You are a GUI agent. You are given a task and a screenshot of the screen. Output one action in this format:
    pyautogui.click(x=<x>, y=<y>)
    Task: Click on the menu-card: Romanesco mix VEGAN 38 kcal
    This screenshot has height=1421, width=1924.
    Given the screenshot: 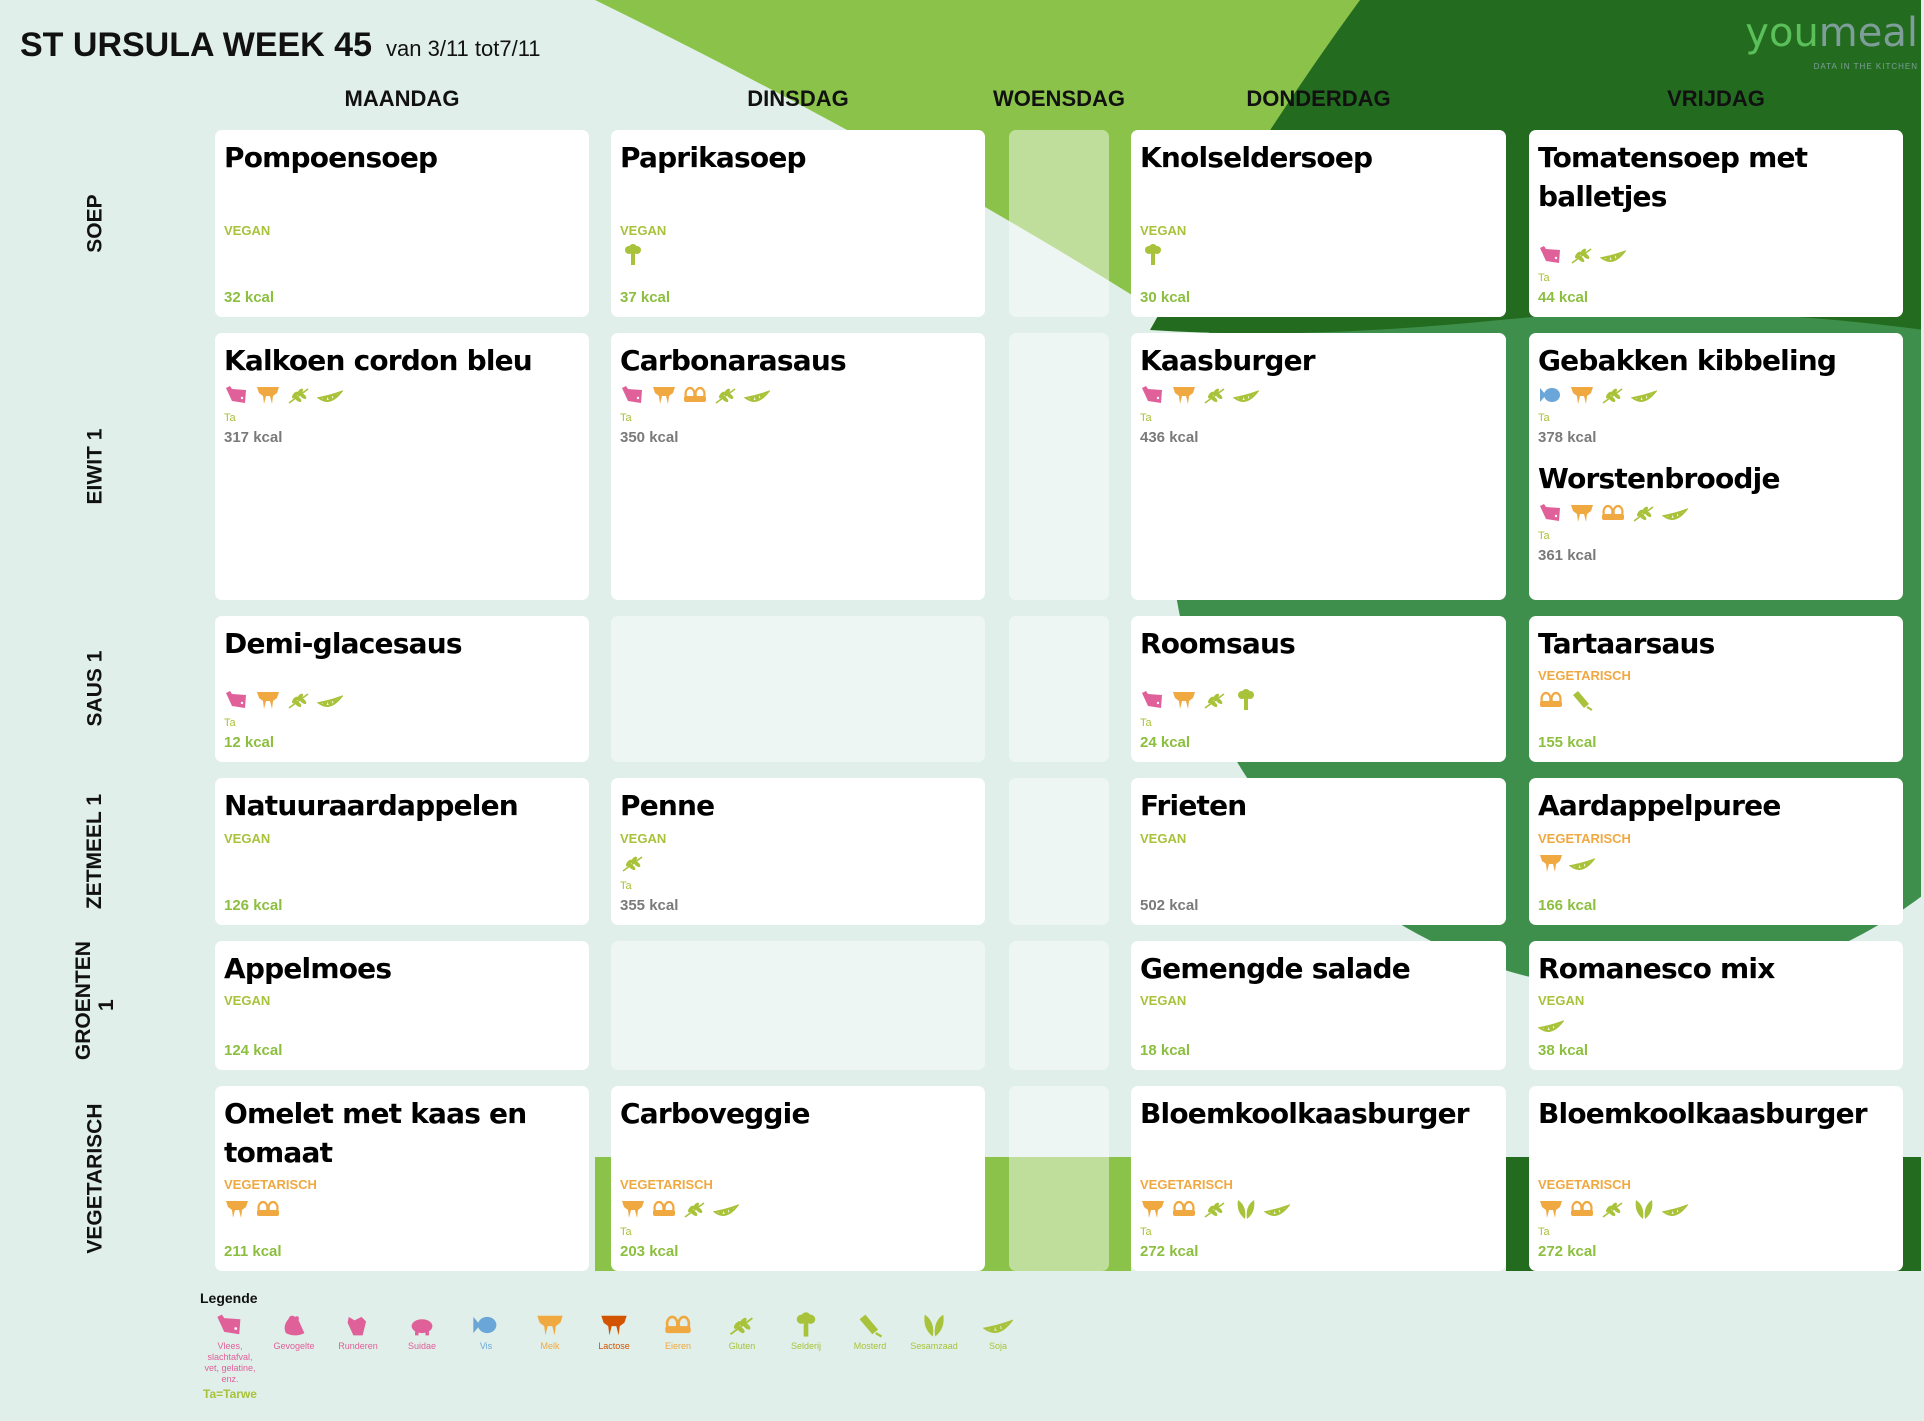 What is the action you would take?
    pyautogui.click(x=1716, y=1005)
    